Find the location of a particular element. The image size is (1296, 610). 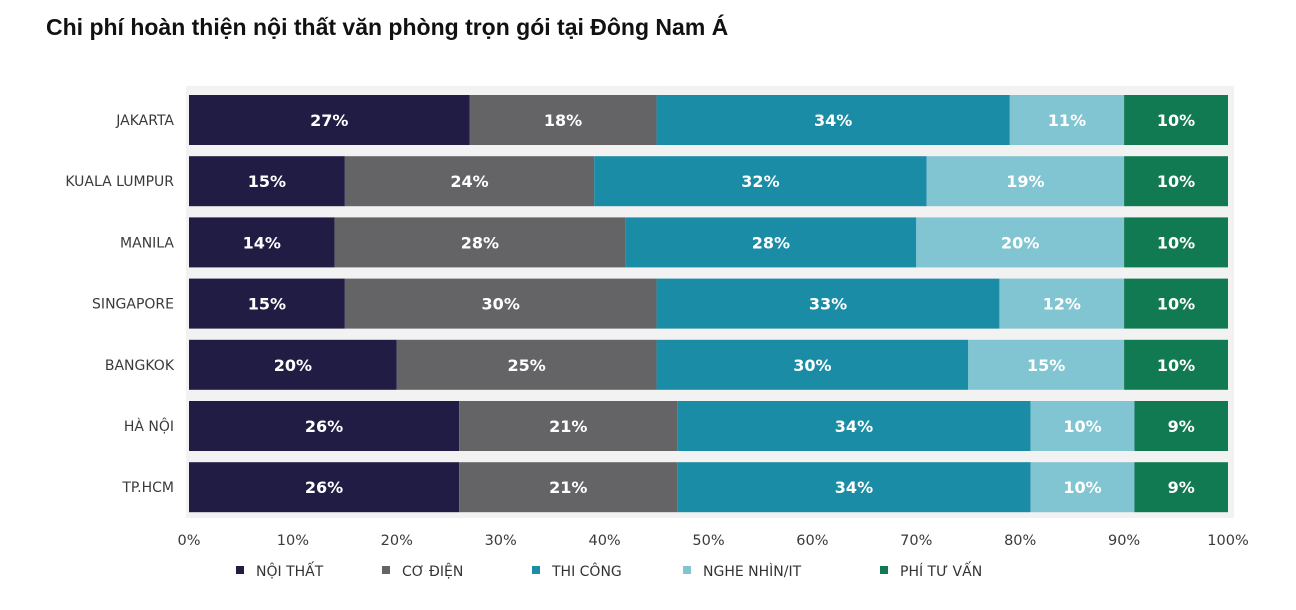

x-tick-label: 30% is located at coordinates (501, 541).